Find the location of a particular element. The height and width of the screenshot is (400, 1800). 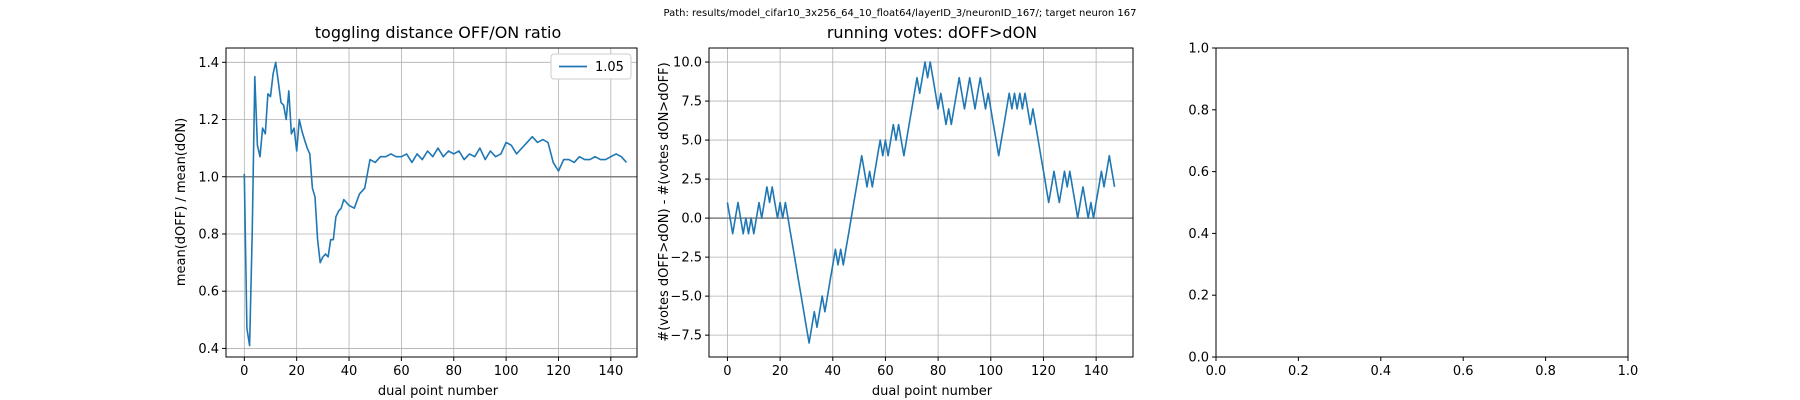

ratio-ytick-label-1: 0.6 is located at coordinates (208, 292).